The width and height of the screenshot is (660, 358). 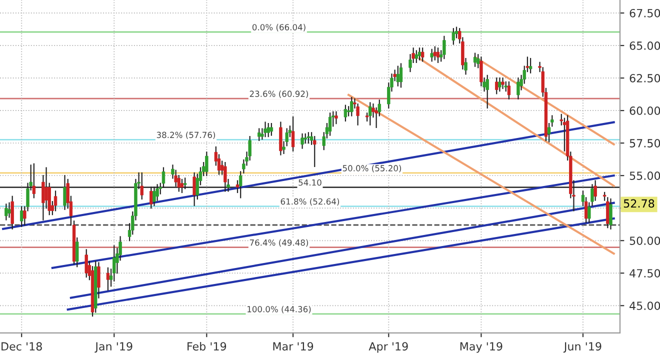 I want to click on y-tick-label: 55.00, so click(x=645, y=176).